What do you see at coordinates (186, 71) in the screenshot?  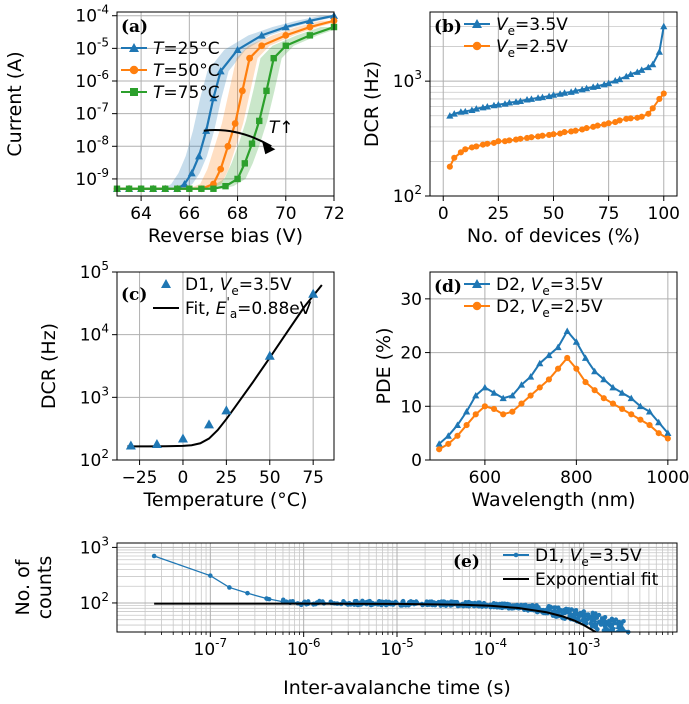 I see `legend-label: T=50°C` at bounding box center [186, 71].